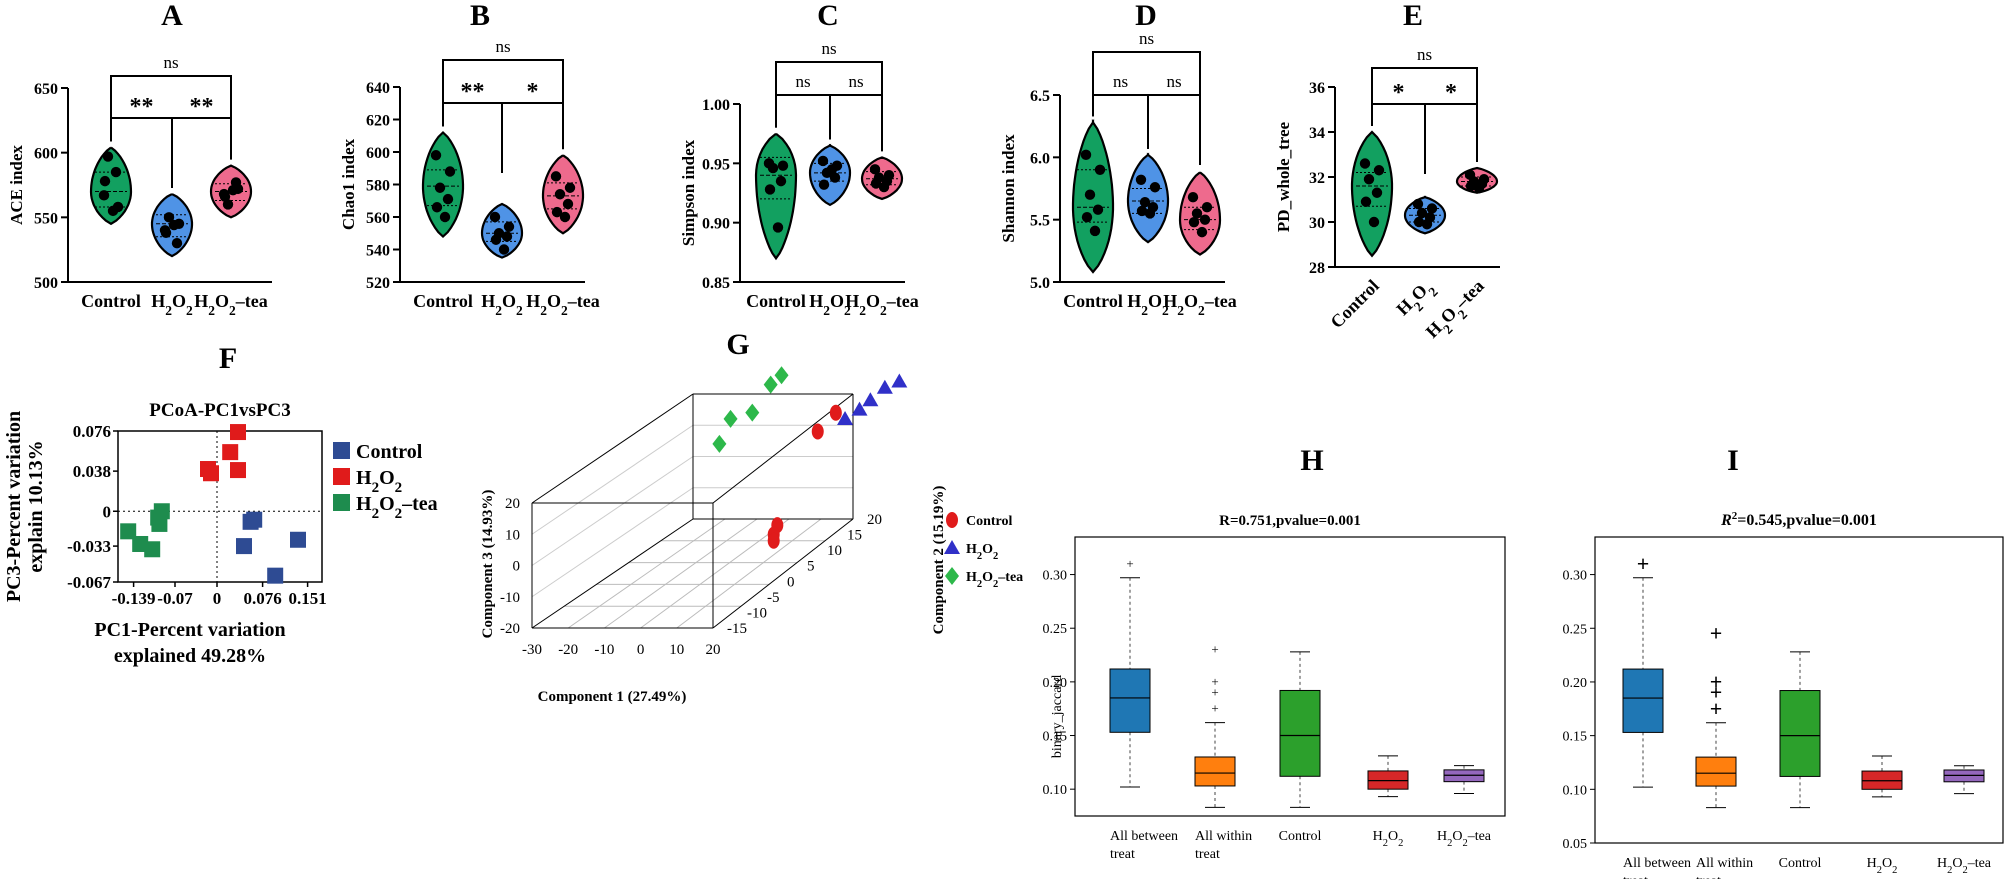  I want to click on z-tick-label: -10, so click(510, 598).